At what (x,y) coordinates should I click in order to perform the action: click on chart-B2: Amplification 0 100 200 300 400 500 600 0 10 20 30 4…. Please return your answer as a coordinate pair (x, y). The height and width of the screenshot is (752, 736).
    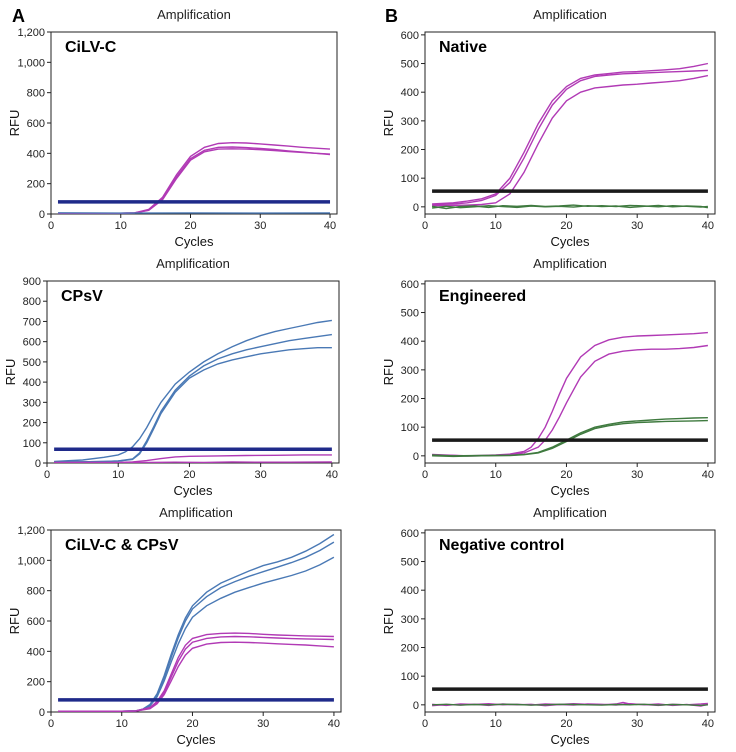
    Looking at the image, I should click on (548, 377).